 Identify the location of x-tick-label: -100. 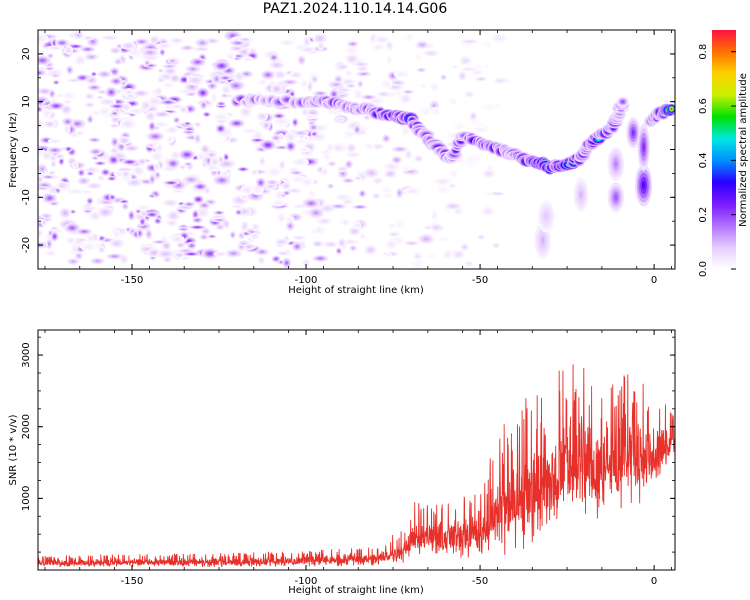
(306, 581).